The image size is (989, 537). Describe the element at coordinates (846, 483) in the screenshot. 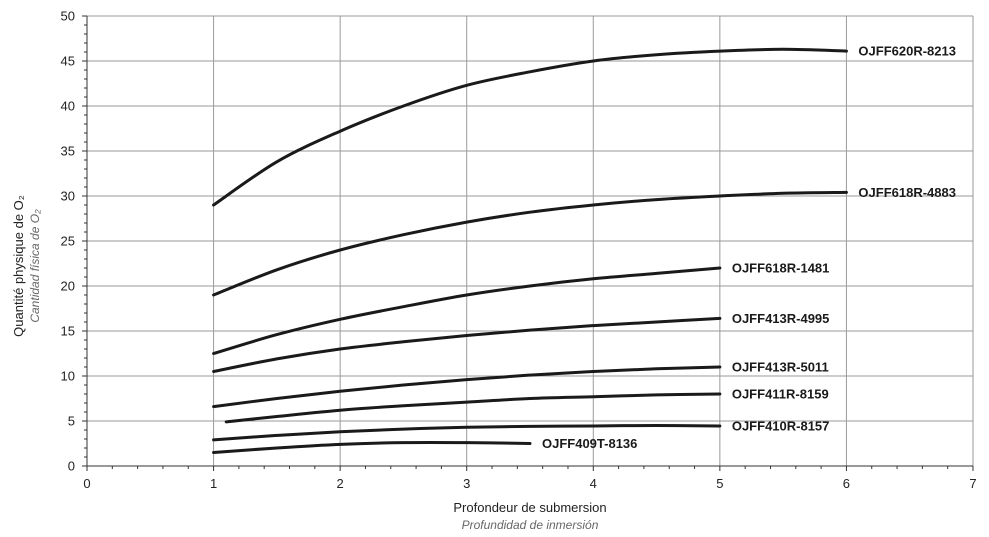

I see `x-tick-label: 6` at that location.